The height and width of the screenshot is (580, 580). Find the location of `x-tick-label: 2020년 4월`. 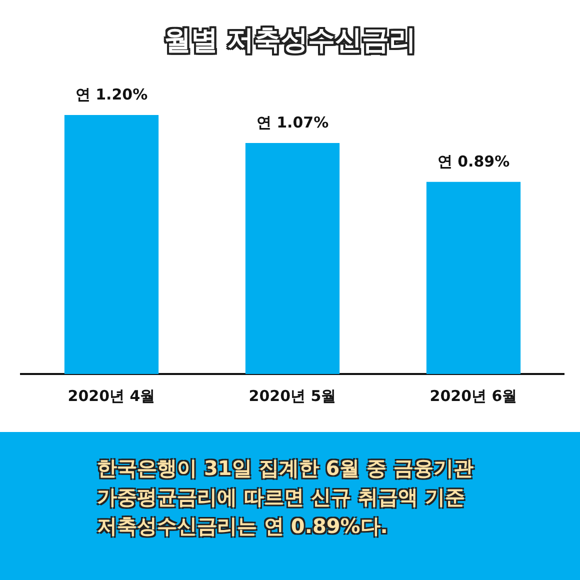

x-tick-label: 2020년 4월 is located at coordinates (112, 395).